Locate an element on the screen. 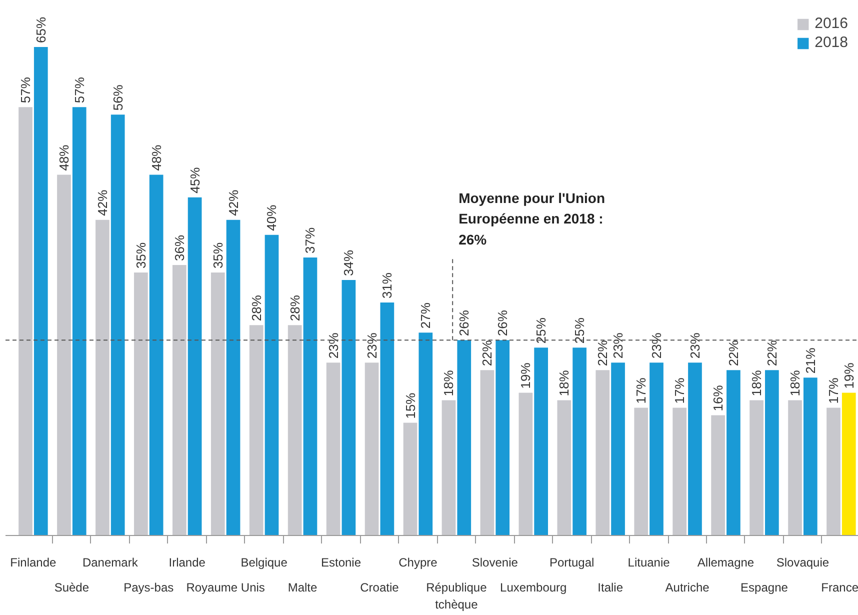 The height and width of the screenshot is (615, 858). data-label: 15% is located at coordinates (410, 405).